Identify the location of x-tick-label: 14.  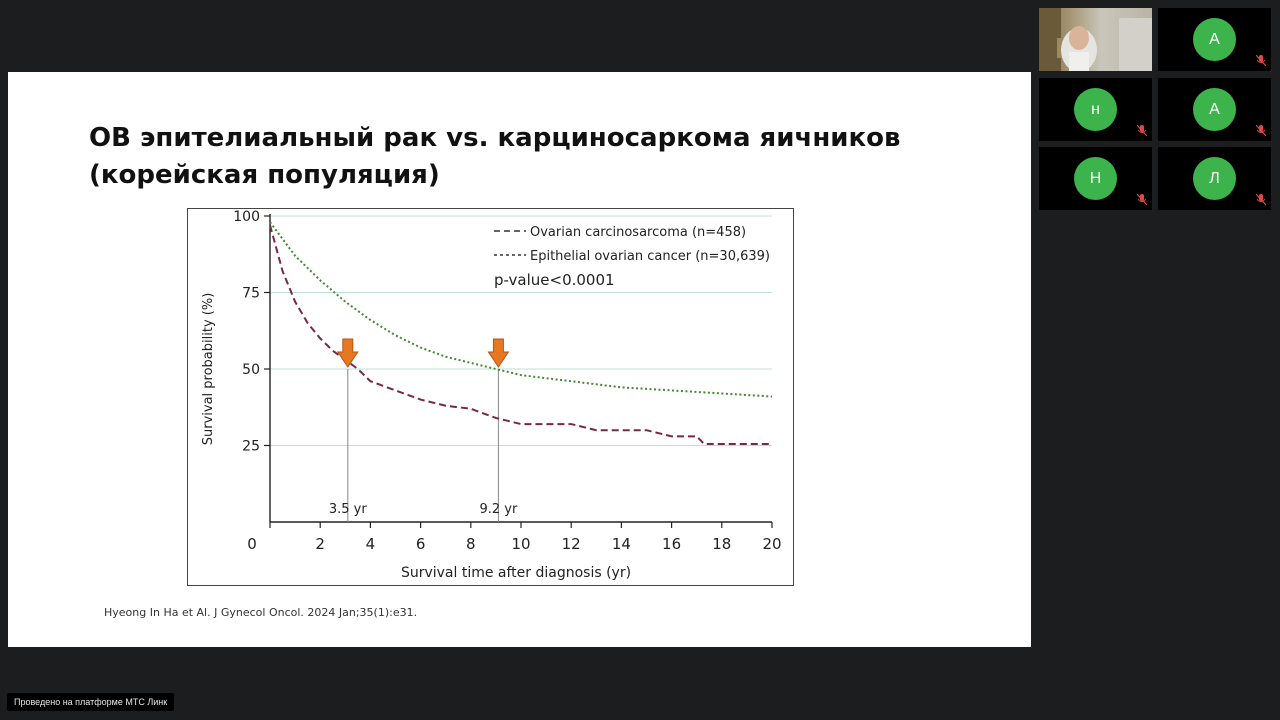
(621, 544).